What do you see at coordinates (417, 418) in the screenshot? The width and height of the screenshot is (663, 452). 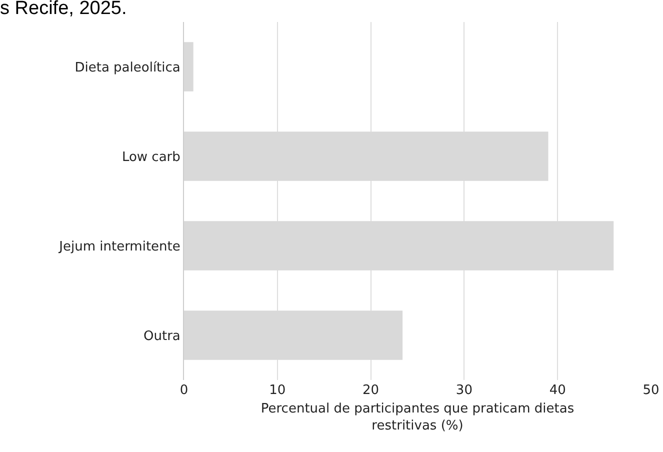 I see `x-axis-title: Percentual de participantes que praticam dietas restritivas (%)` at bounding box center [417, 418].